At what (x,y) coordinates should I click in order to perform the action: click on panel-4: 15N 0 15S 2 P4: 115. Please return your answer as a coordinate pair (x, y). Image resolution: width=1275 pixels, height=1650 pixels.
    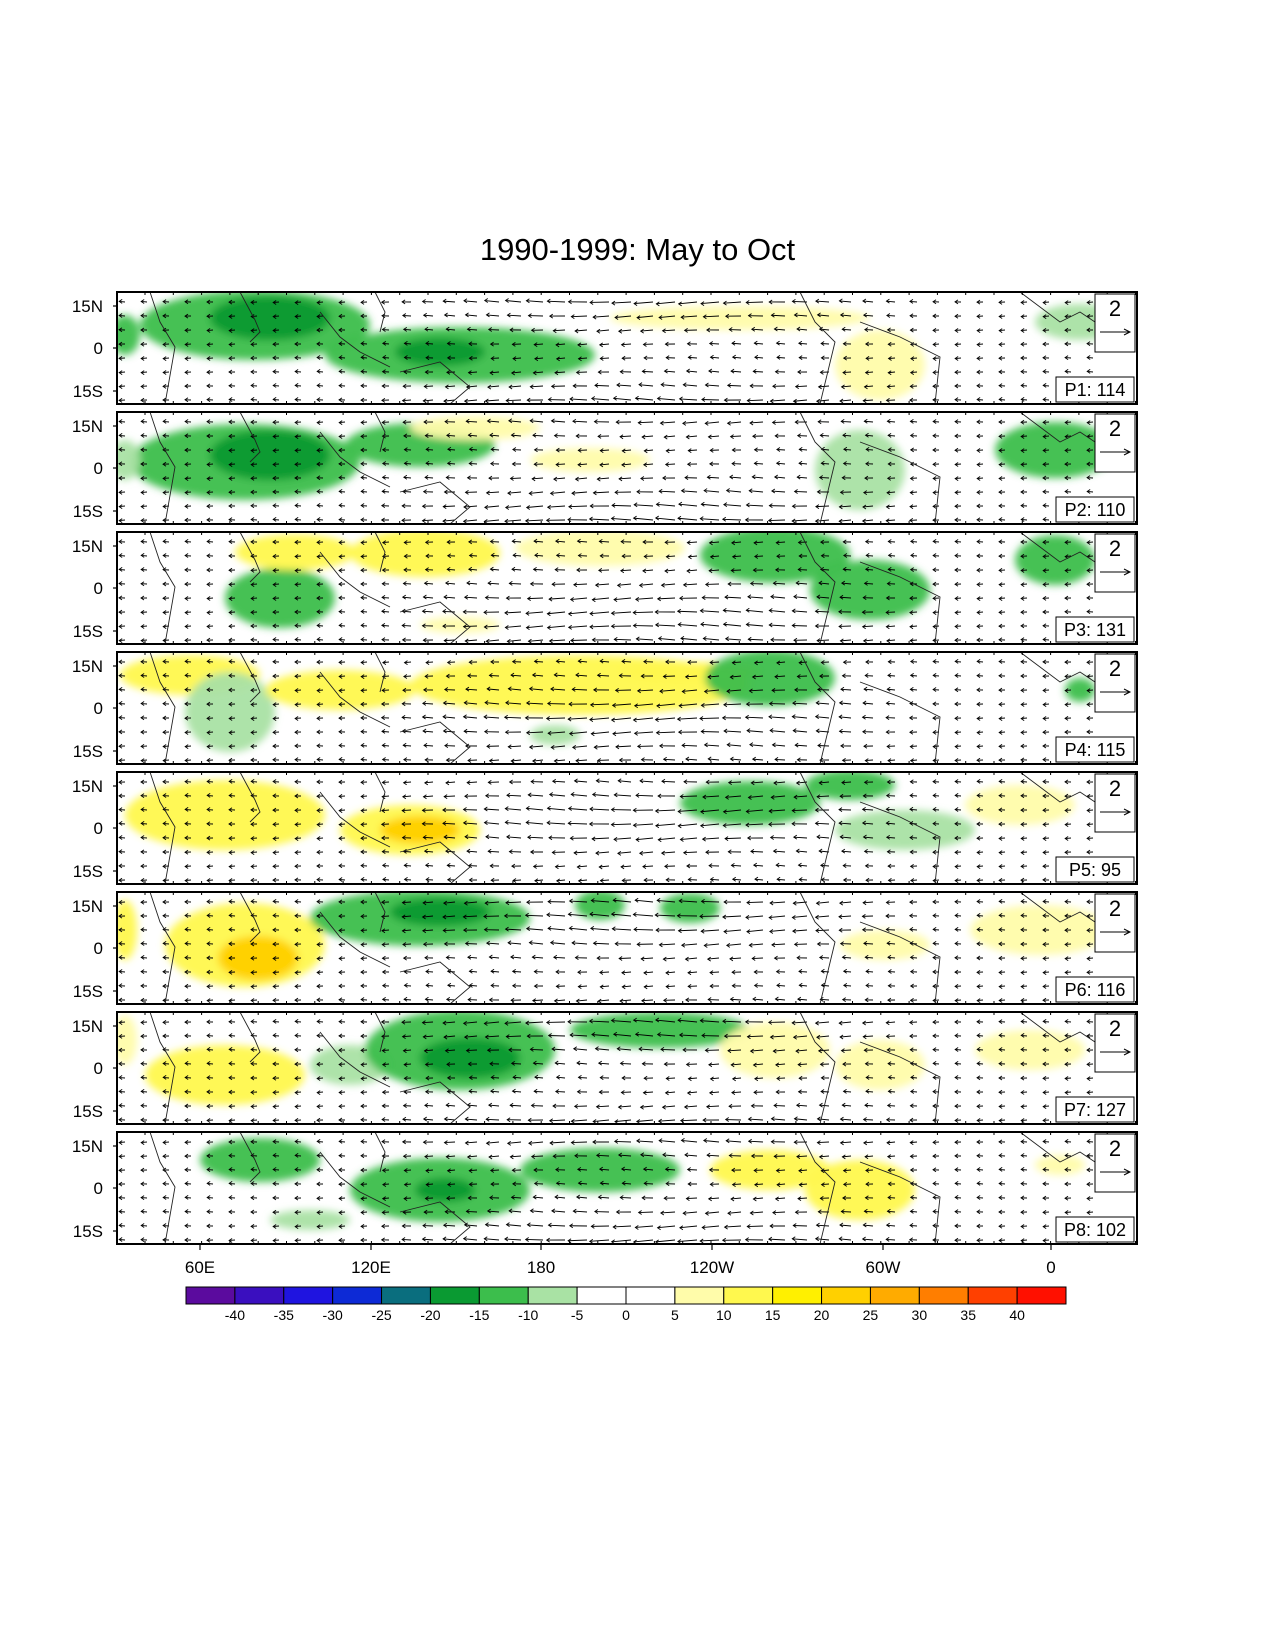
    Looking at the image, I should click on (605, 708).